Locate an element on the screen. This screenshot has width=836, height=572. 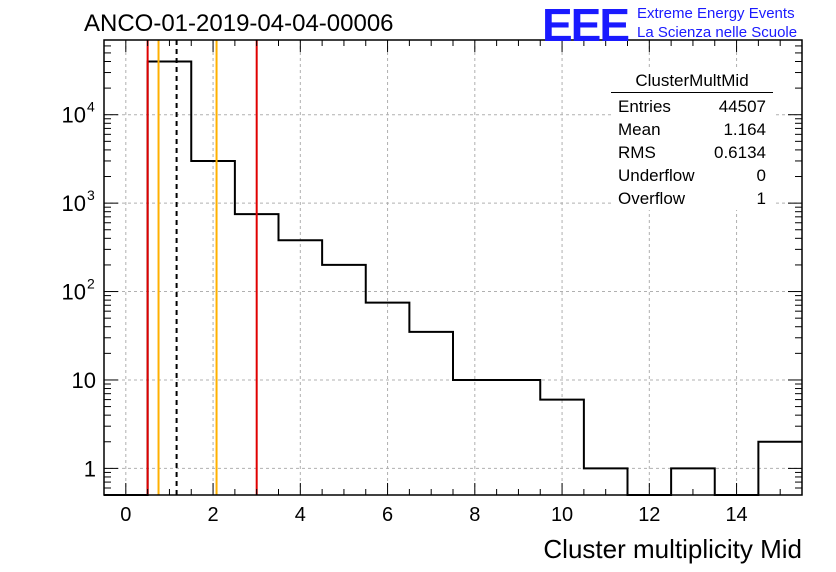
y-tick-exponent: 4 is located at coordinates (91, 107).